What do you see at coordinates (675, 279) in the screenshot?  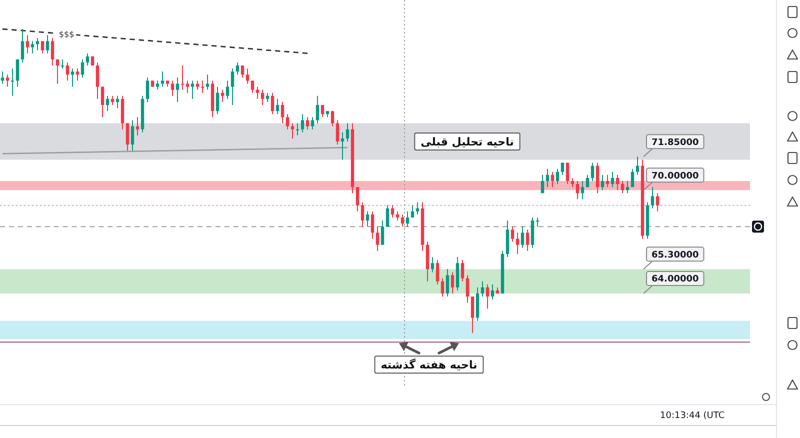 I see `annotation: 64.00000` at bounding box center [675, 279].